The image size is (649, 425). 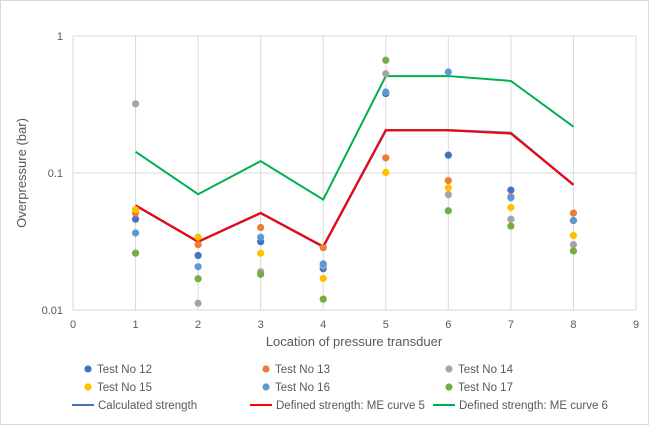 What do you see at coordinates (124, 370) in the screenshot?
I see `legend-label: Test No 12` at bounding box center [124, 370].